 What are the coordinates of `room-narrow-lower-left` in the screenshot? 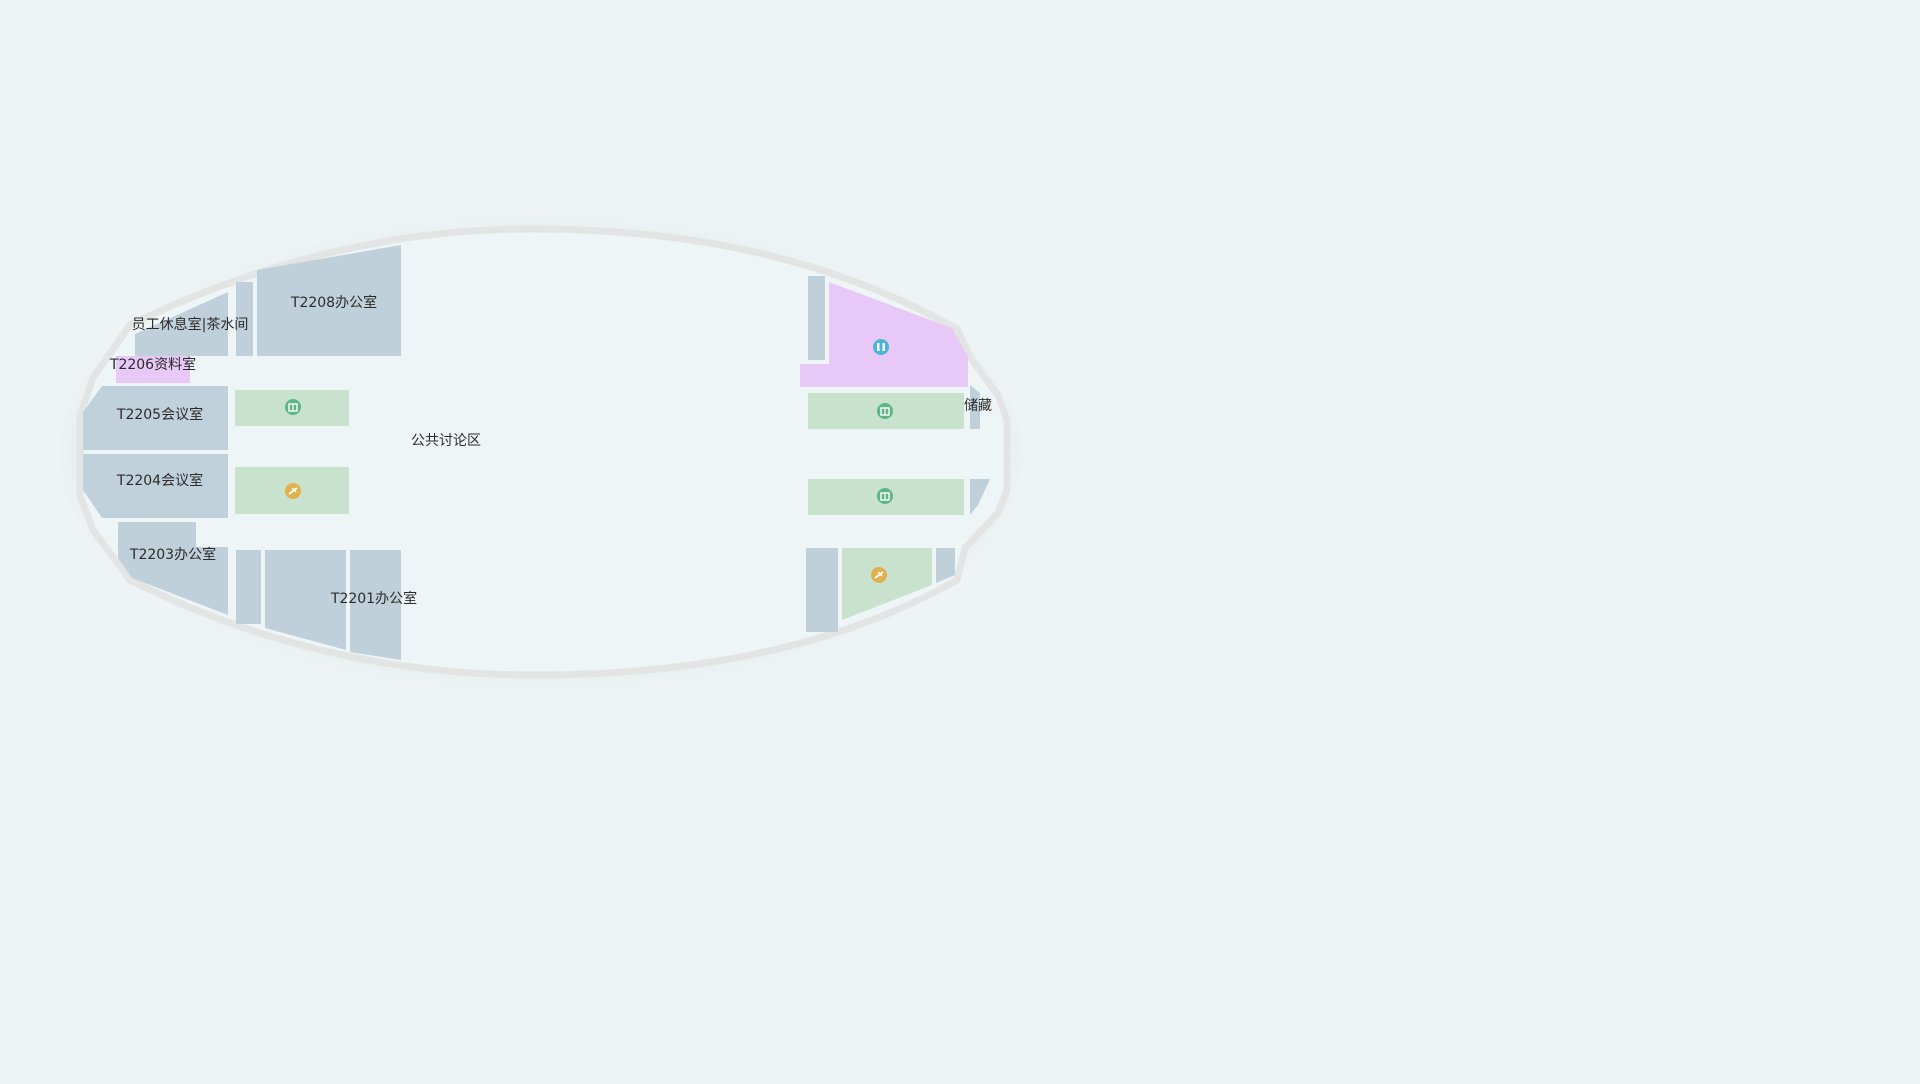 It's located at (248, 587).